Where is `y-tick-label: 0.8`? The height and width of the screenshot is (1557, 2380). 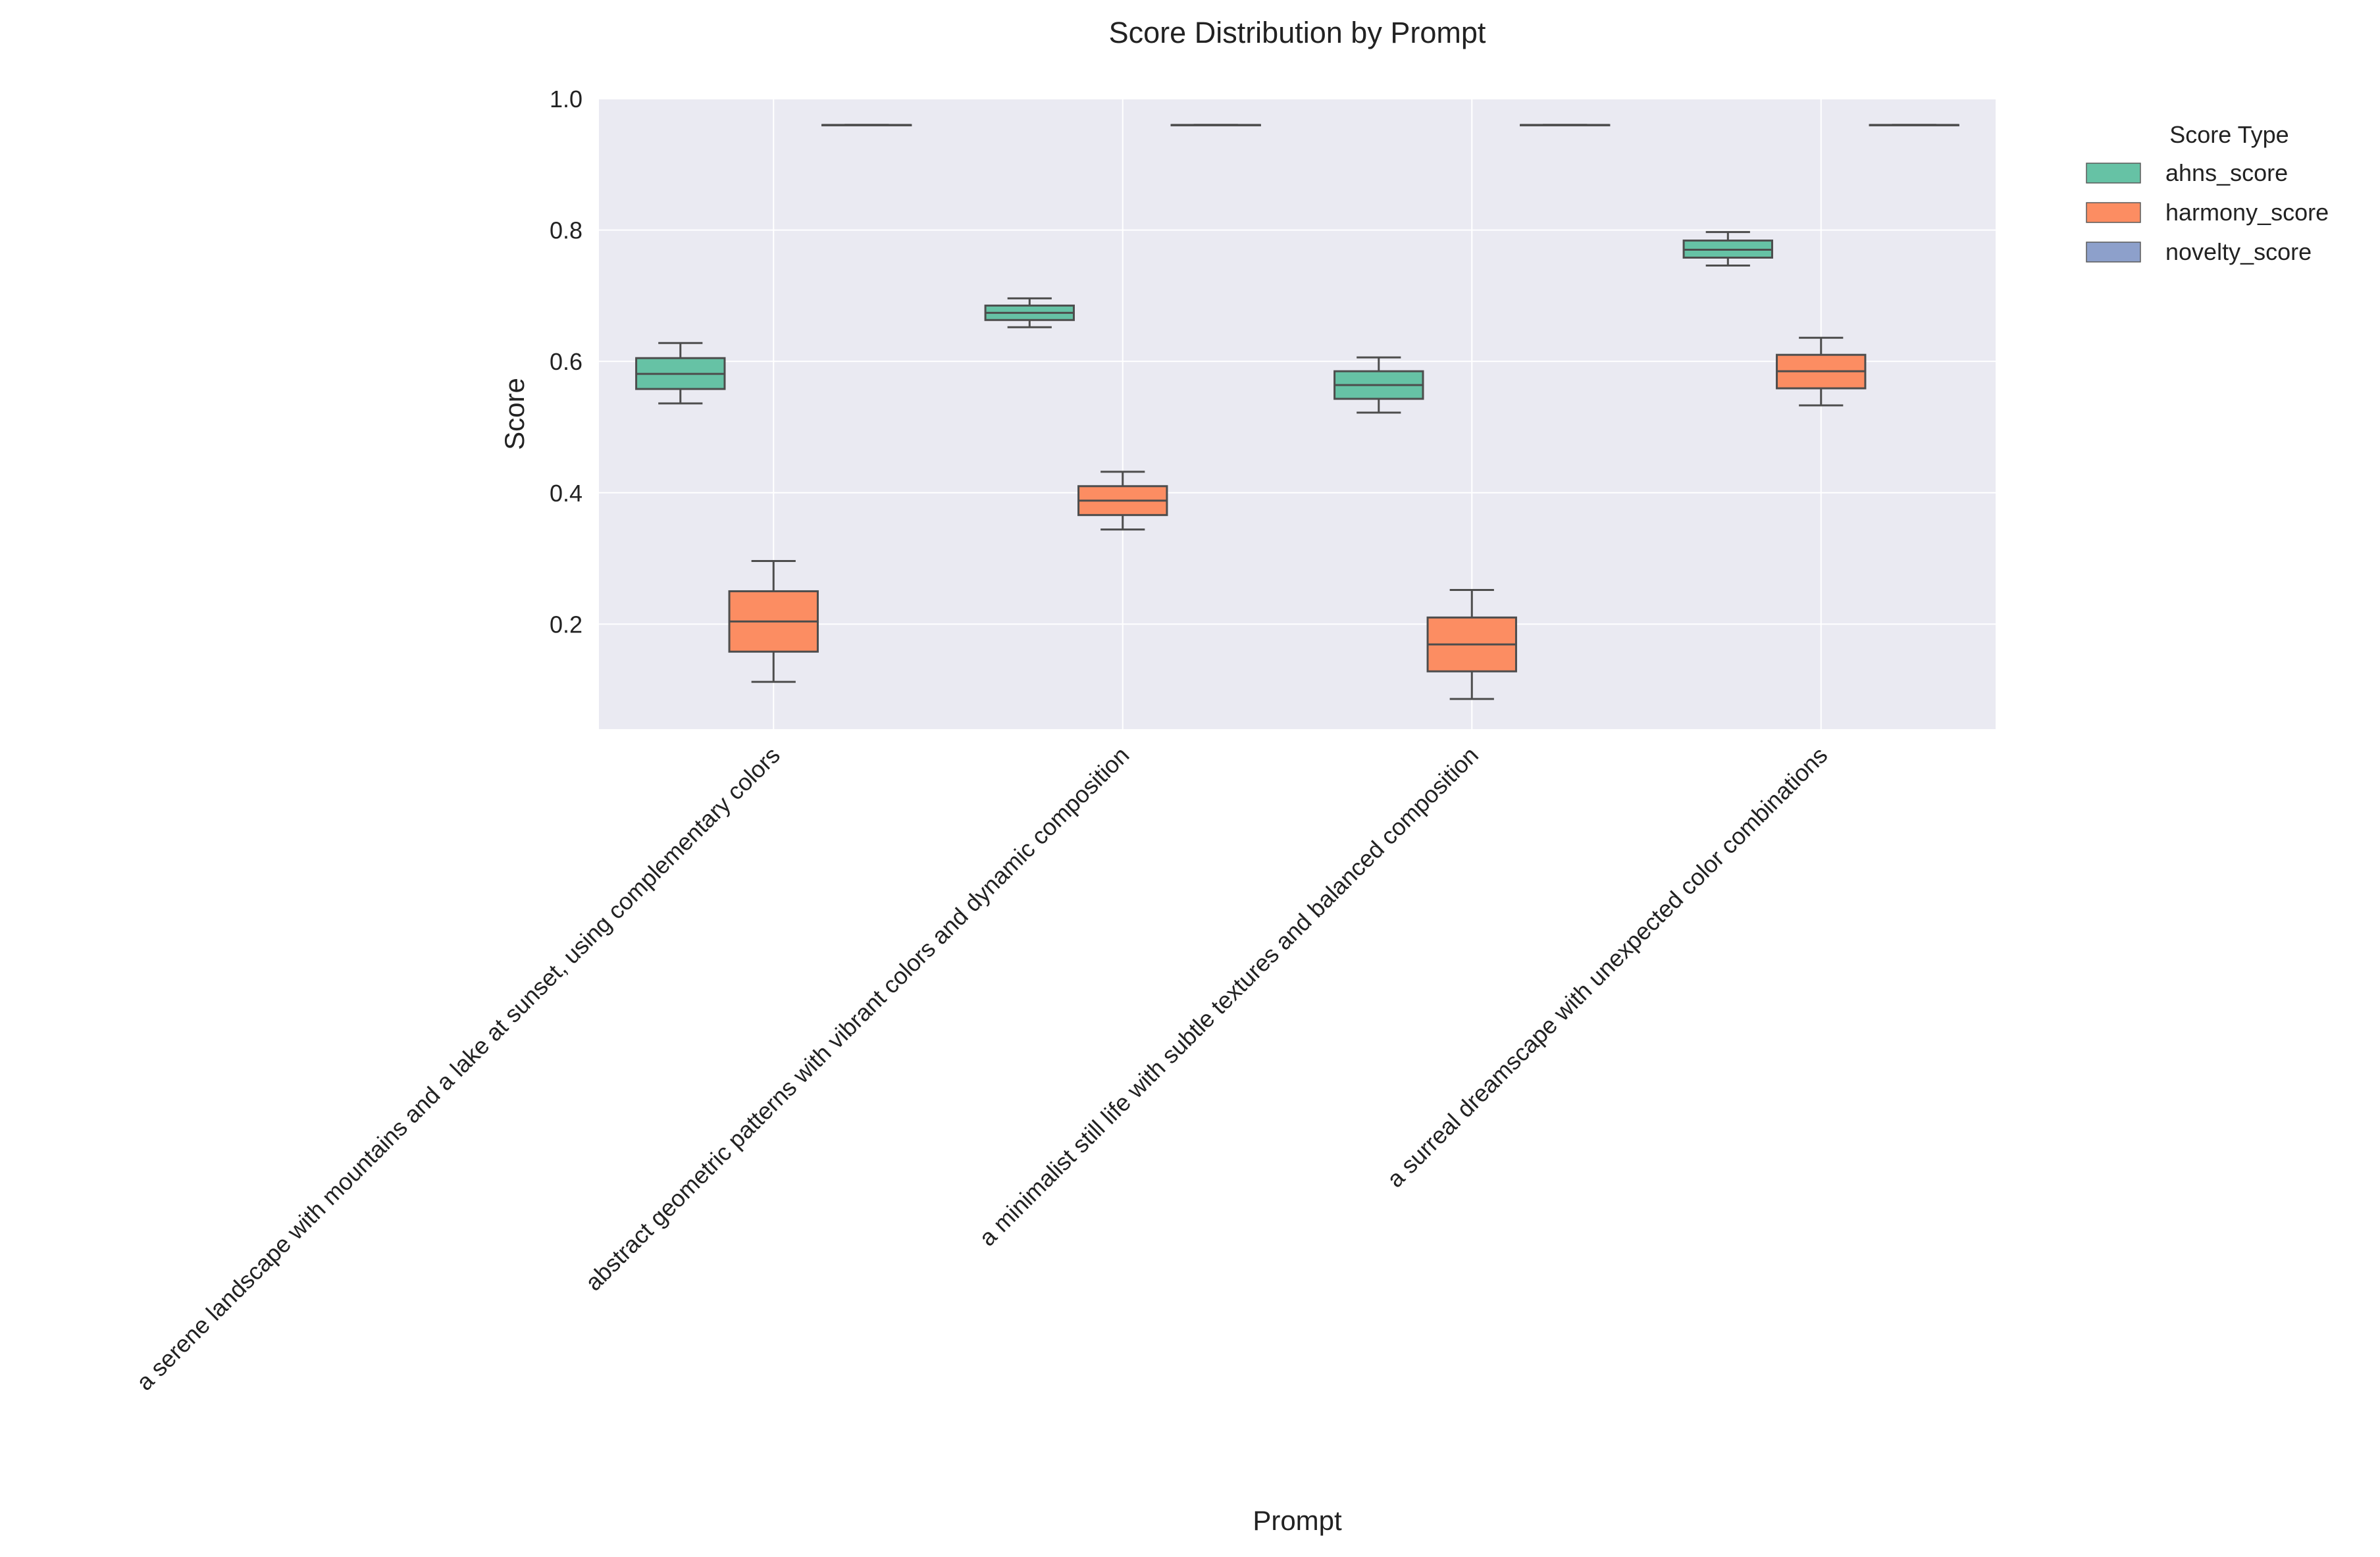
y-tick-label: 0.8 is located at coordinates (566, 230).